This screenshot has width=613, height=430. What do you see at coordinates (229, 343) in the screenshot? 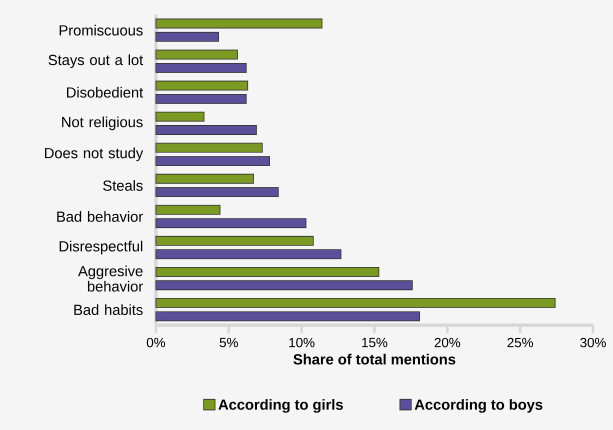
I see `x-tick-label: 5%` at bounding box center [229, 343].